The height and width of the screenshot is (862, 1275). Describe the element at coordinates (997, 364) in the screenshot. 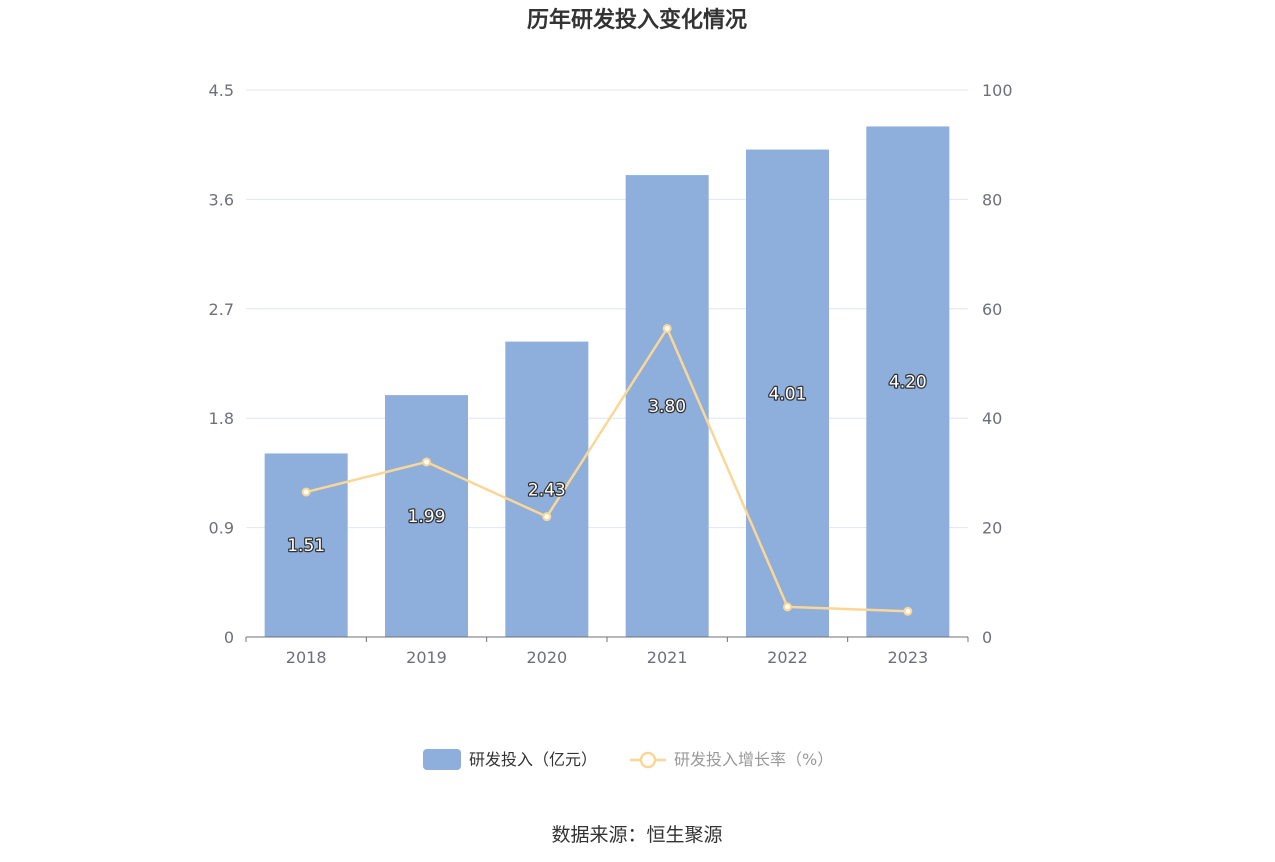

I see `right-axis: 0 20 40 60 80 100` at that location.